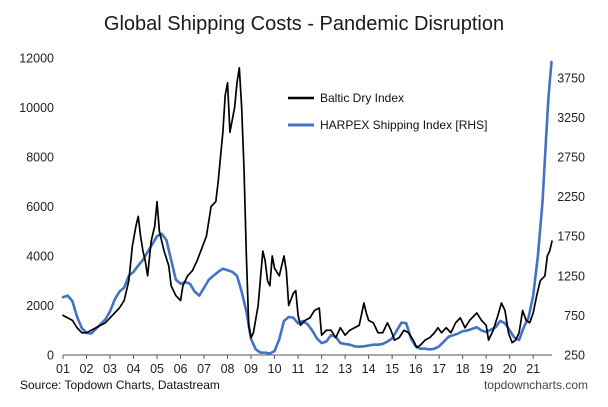 This screenshot has height=407, width=608. What do you see at coordinates (251, 369) in the screenshot?
I see `x-axis-tick-label: 09` at bounding box center [251, 369].